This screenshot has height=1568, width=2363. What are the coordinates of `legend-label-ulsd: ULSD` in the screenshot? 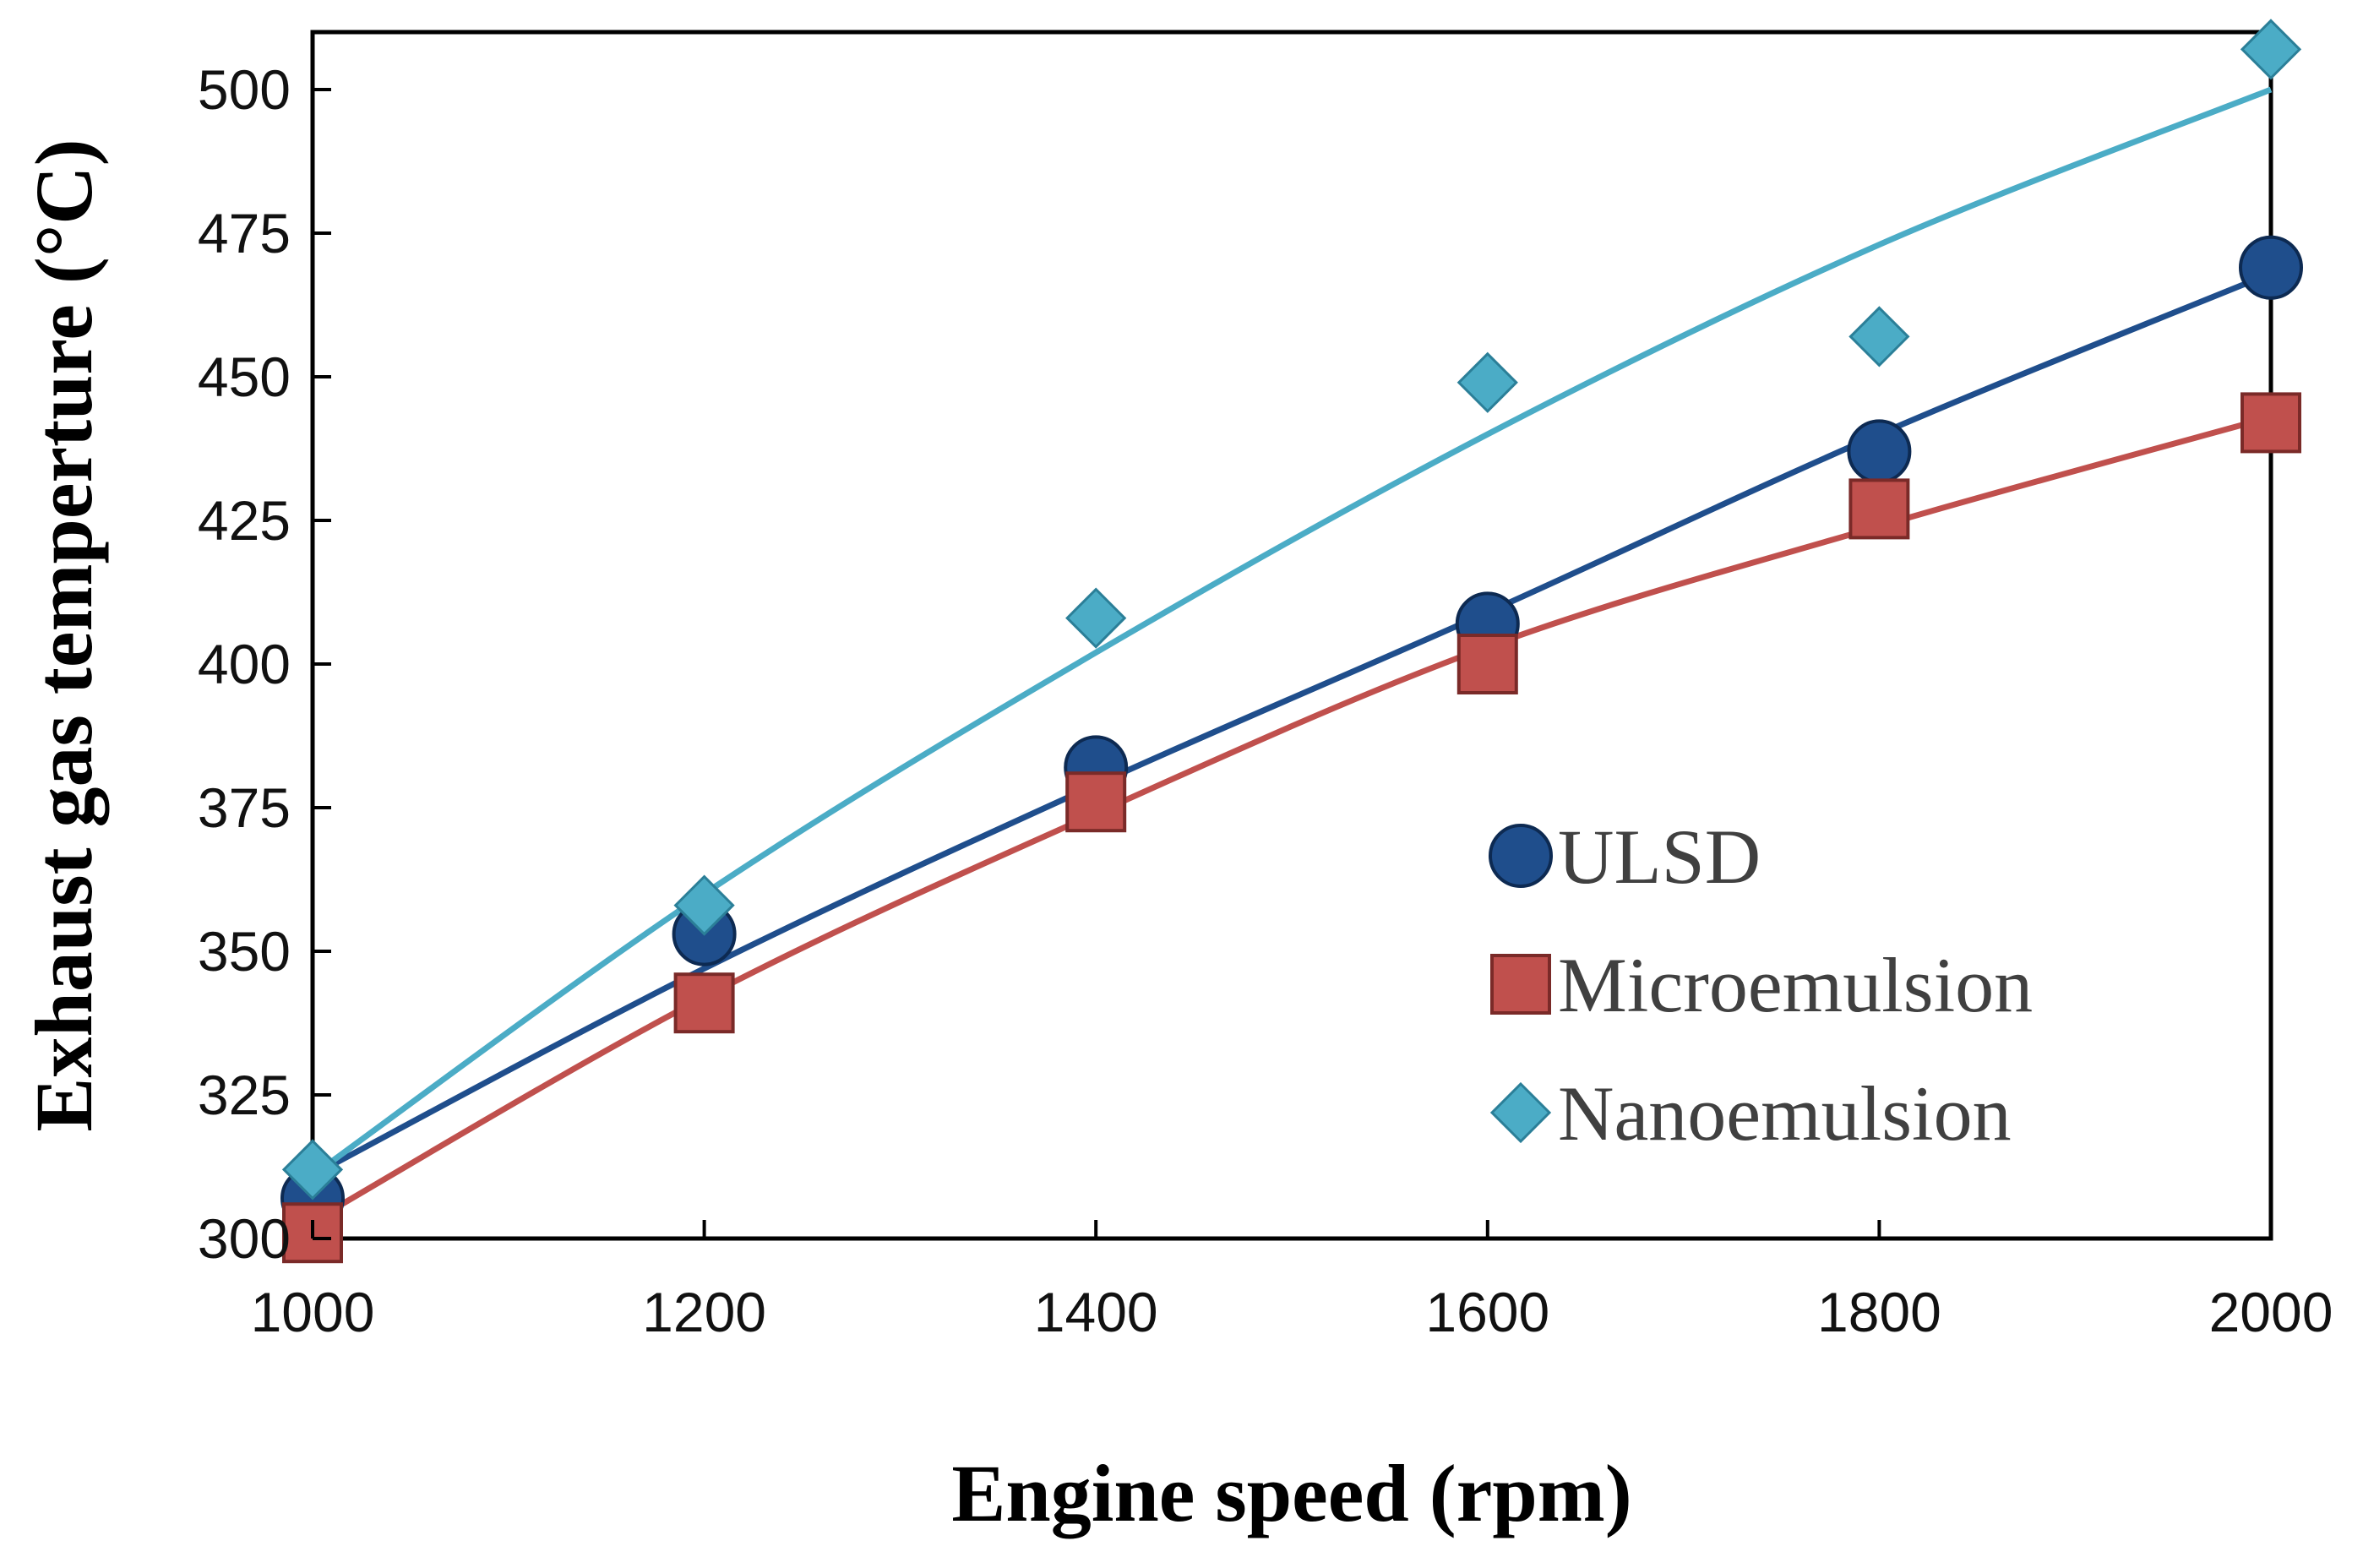 It's located at (1659, 857).